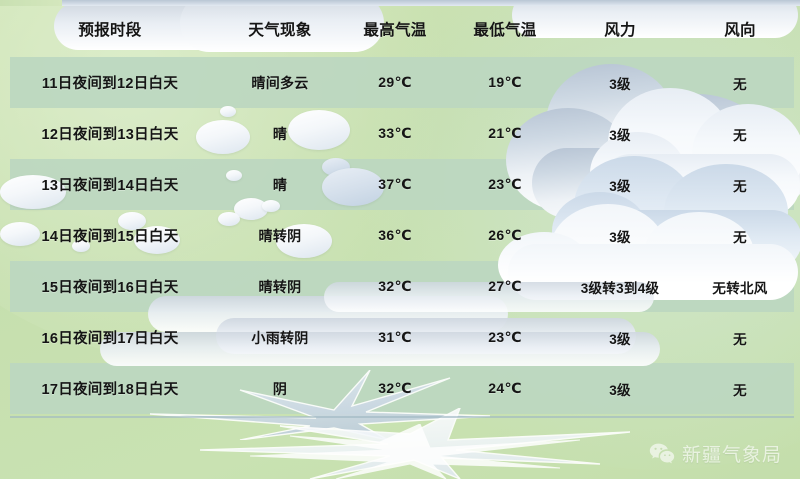 The height and width of the screenshot is (479, 800). Describe the element at coordinates (110, 135) in the screenshot. I see `cell-period: 12日夜间到13日白天` at that location.